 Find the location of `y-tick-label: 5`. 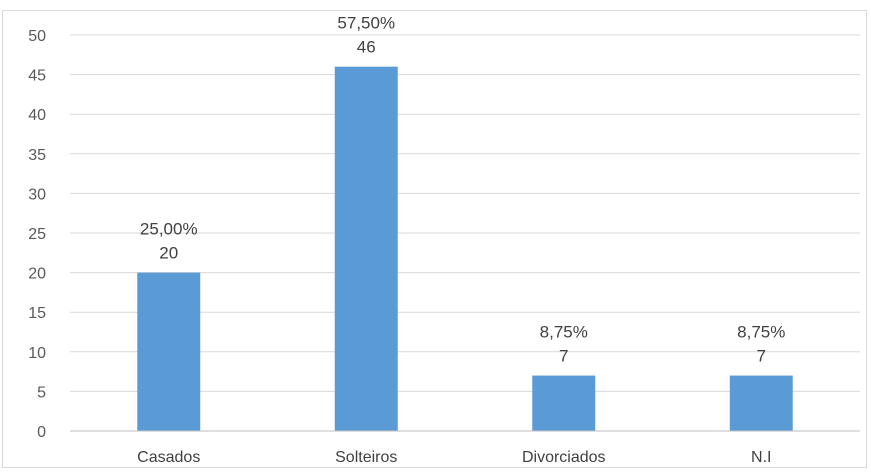

y-tick-label: 5 is located at coordinates (41, 392).